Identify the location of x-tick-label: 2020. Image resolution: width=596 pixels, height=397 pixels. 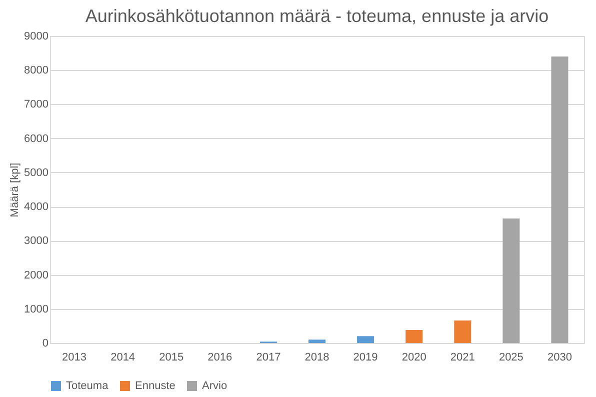
(414, 358).